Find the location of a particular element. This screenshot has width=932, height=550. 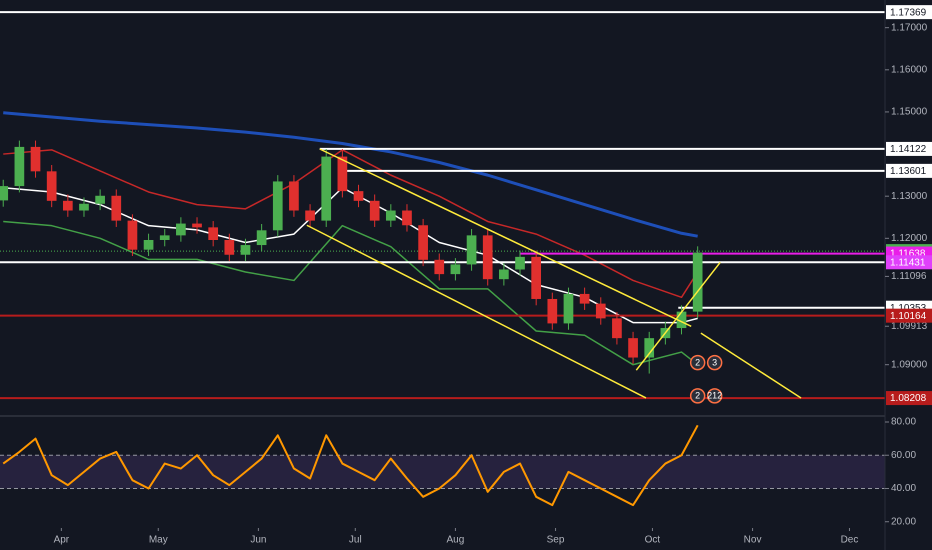

price-label: 1.08208 is located at coordinates (908, 398).